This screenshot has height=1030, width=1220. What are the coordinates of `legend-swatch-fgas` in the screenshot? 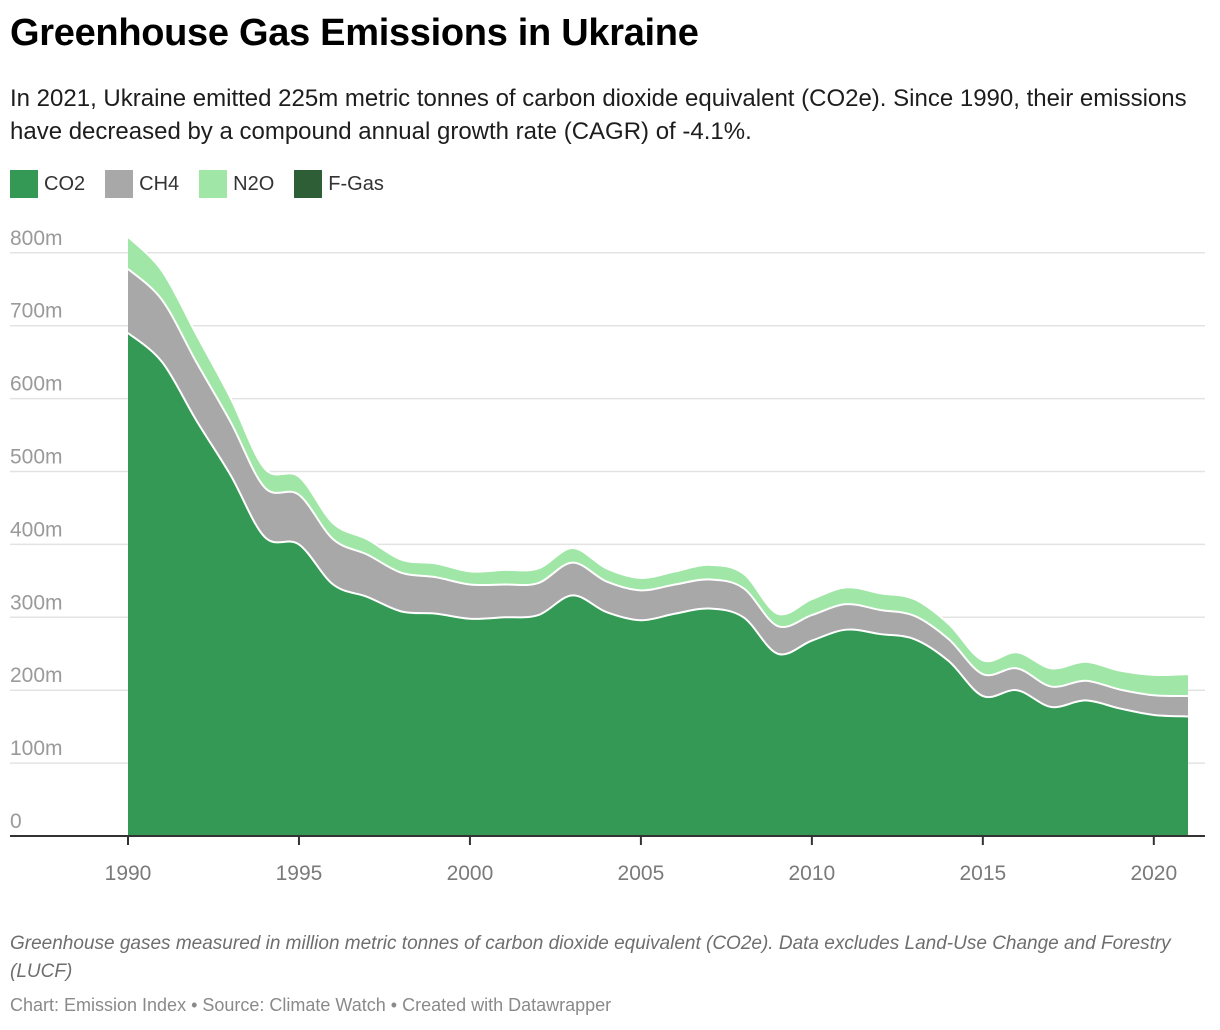 It's located at (308, 184).